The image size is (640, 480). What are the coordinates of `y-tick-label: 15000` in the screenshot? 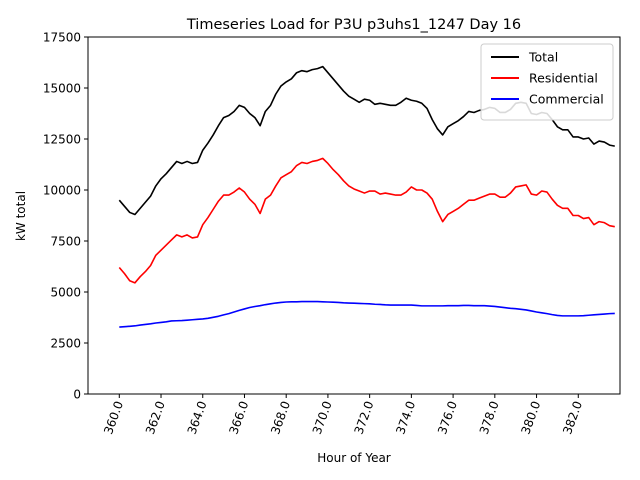 It's located at (62, 89).